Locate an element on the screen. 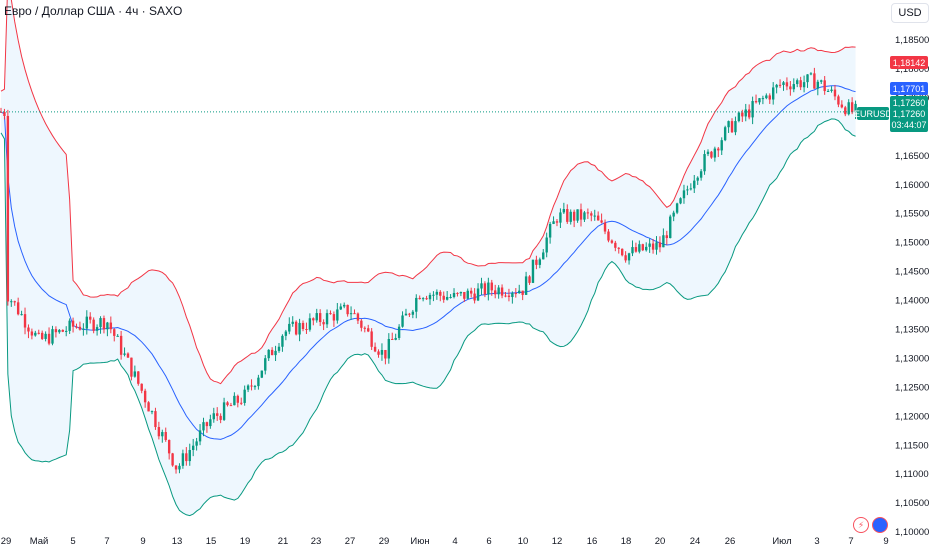 This screenshot has width=932, height=550. time-tick-label: 19 is located at coordinates (245, 541).